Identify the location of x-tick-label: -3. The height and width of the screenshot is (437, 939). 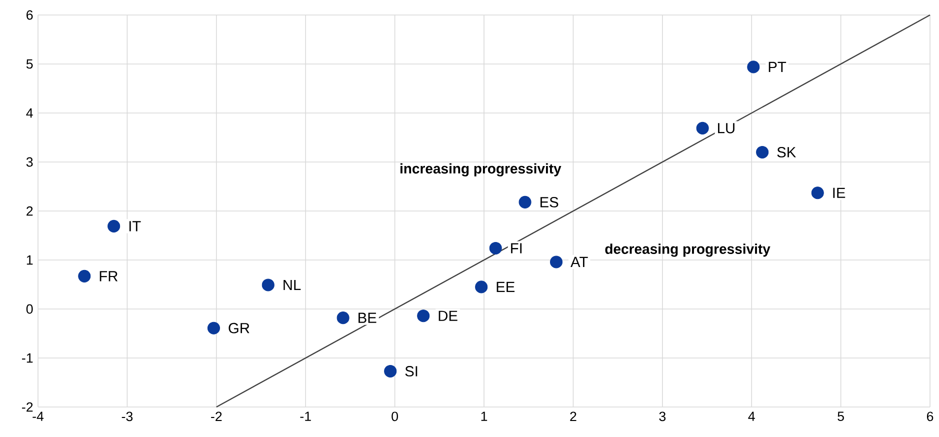
(127, 417).